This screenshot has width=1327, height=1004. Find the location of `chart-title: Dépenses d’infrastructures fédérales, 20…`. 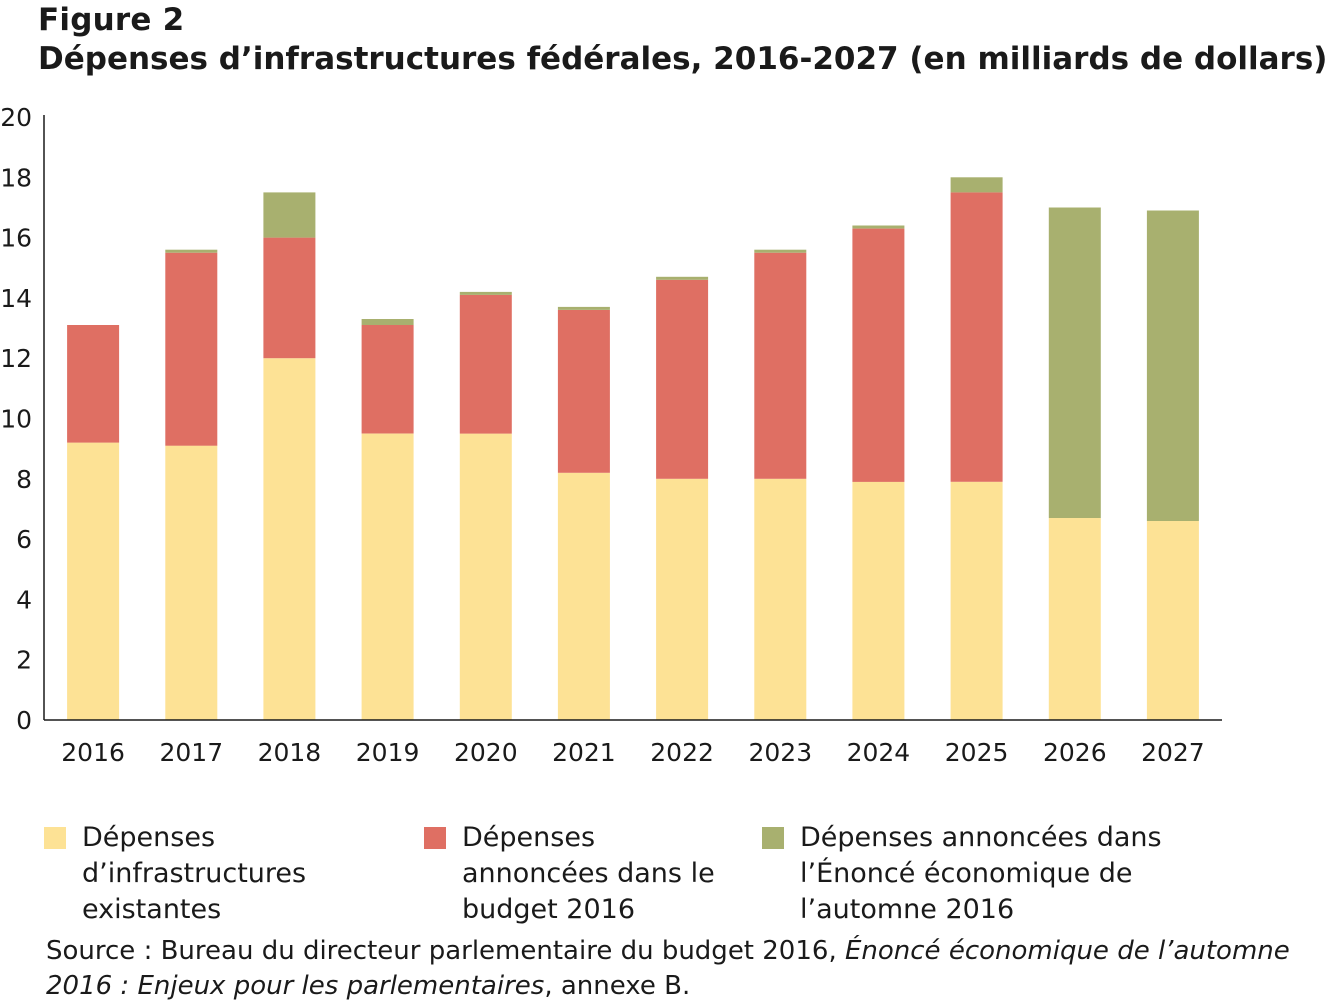

chart-title: Dépenses d’infrastructures fédérales, 20… is located at coordinates (682, 59).